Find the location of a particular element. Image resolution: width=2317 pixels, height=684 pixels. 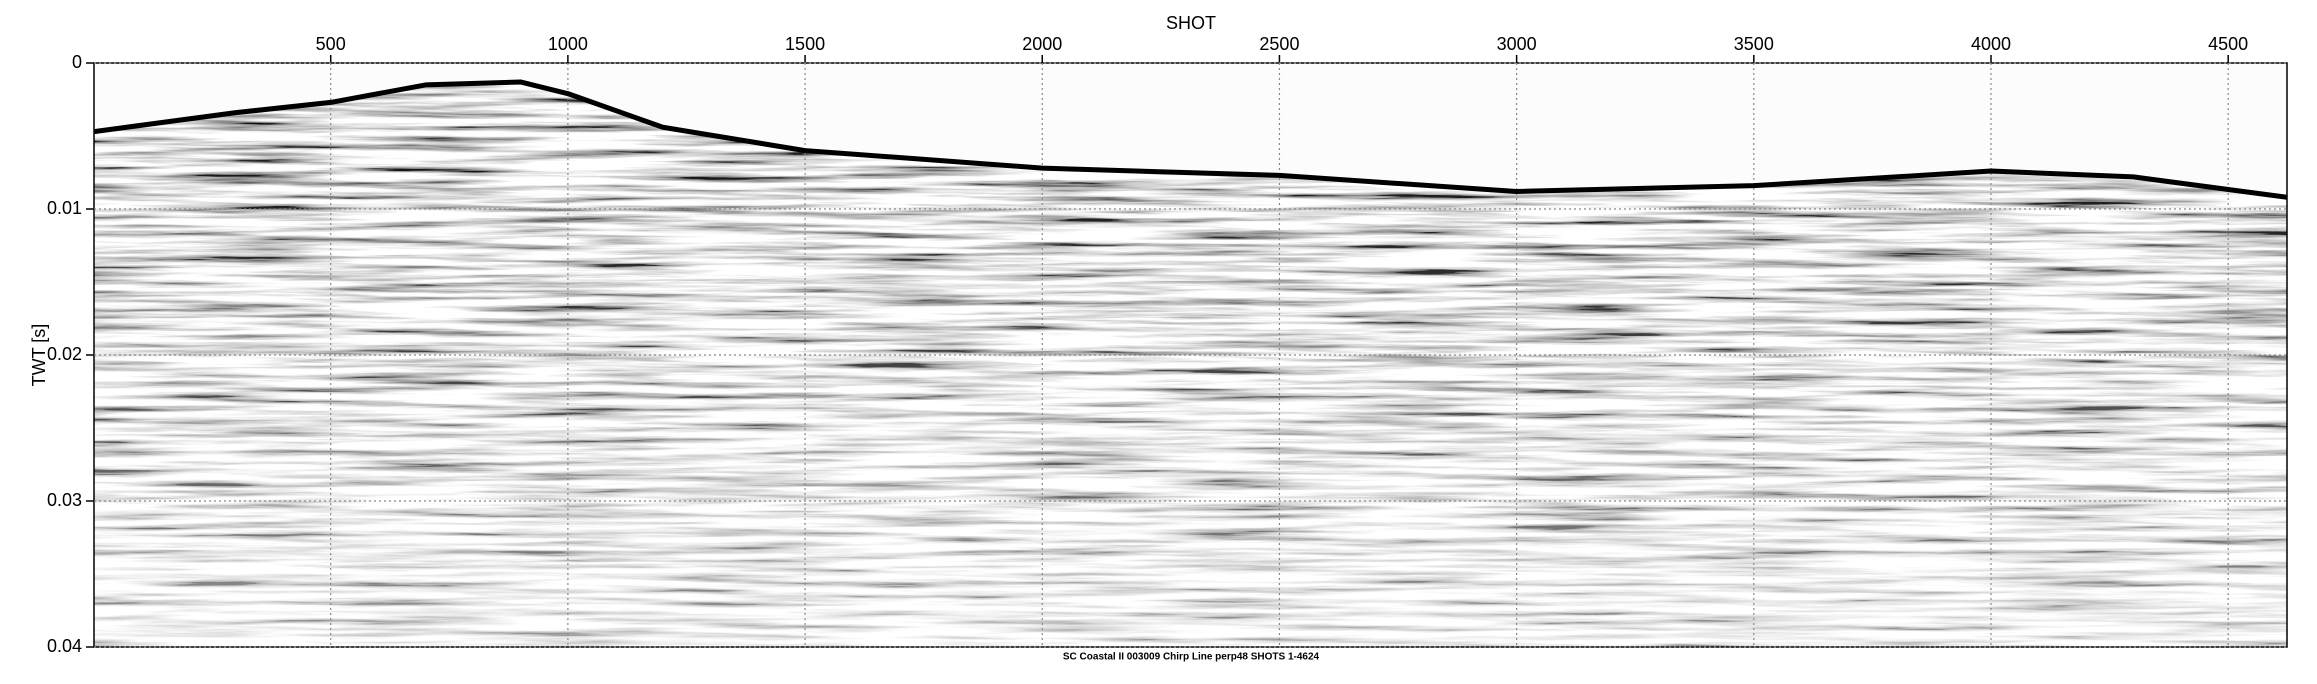

x-tick-label: 3500 is located at coordinates (1754, 44).